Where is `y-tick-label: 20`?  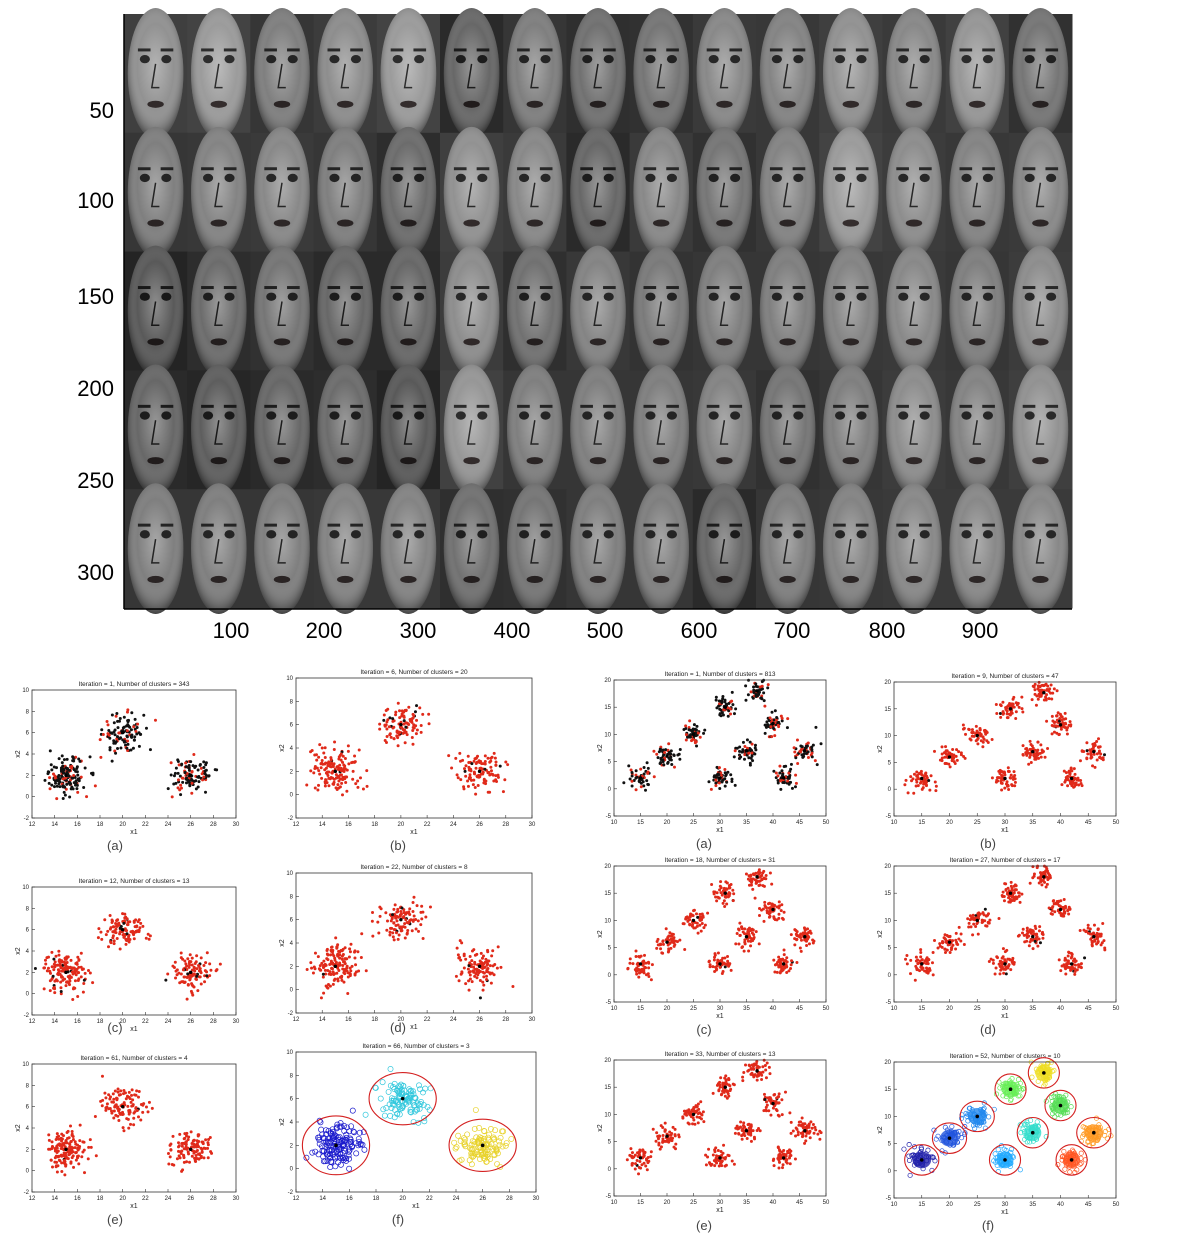 y-tick-label: 20 is located at coordinates (887, 867).